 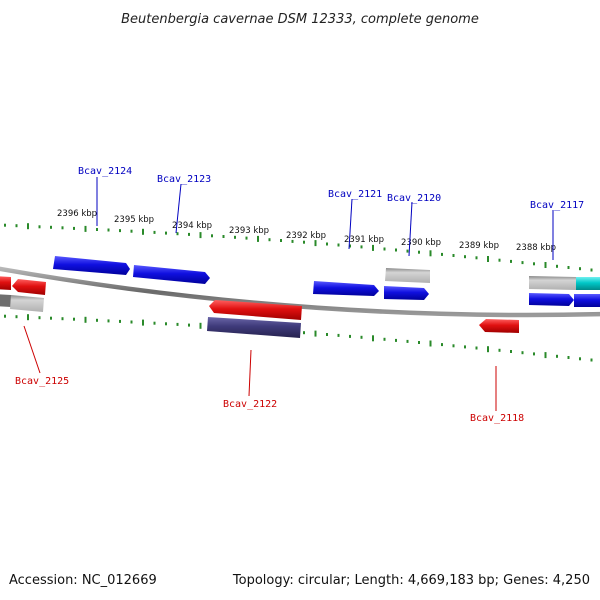 What do you see at coordinates (105, 171) in the screenshot?
I see `gene-label-bcav-2124: Bcav_2124` at bounding box center [105, 171].